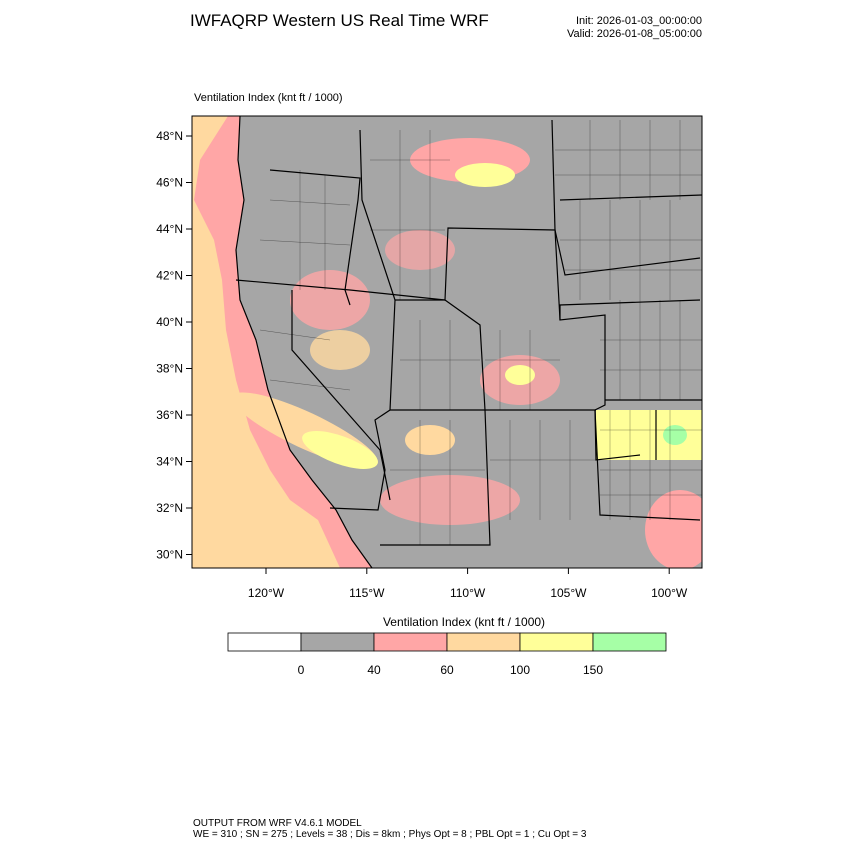  What do you see at coordinates (468, 593) in the screenshot?
I see `lon-label: 110°W` at bounding box center [468, 593].